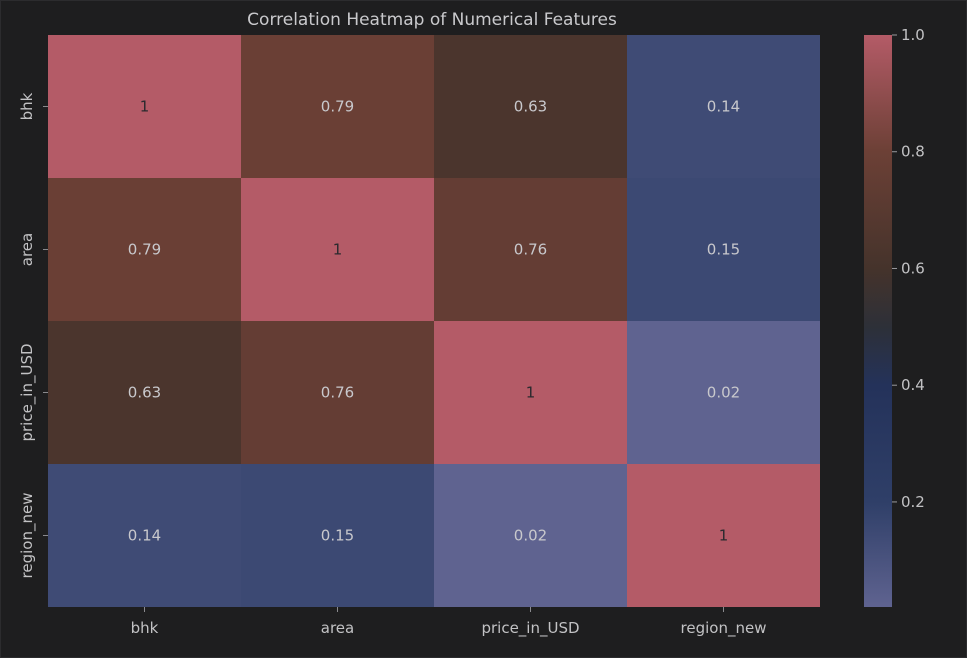 The height and width of the screenshot is (658, 967). Describe the element at coordinates (27, 249) in the screenshot. I see `y-tick-label: area` at that location.